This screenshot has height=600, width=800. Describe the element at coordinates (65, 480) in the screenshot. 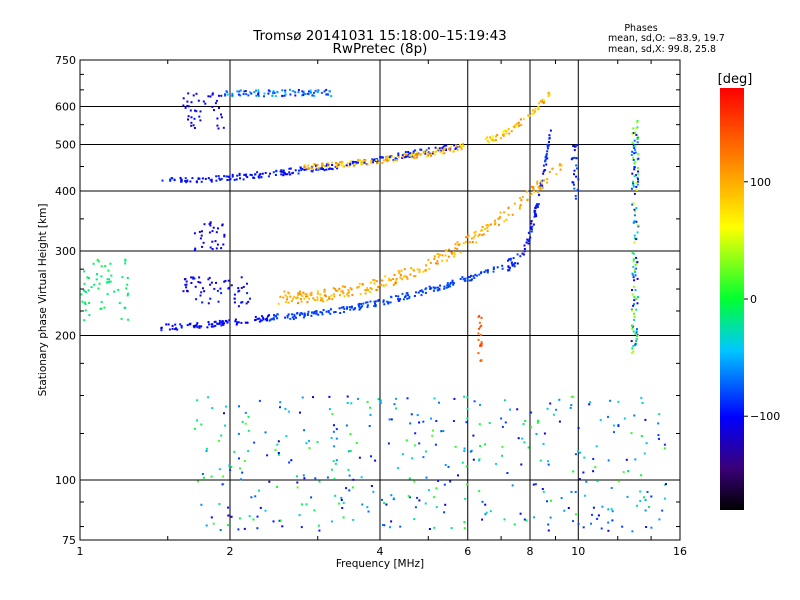

I see `y-tick-label: 100` at that location.